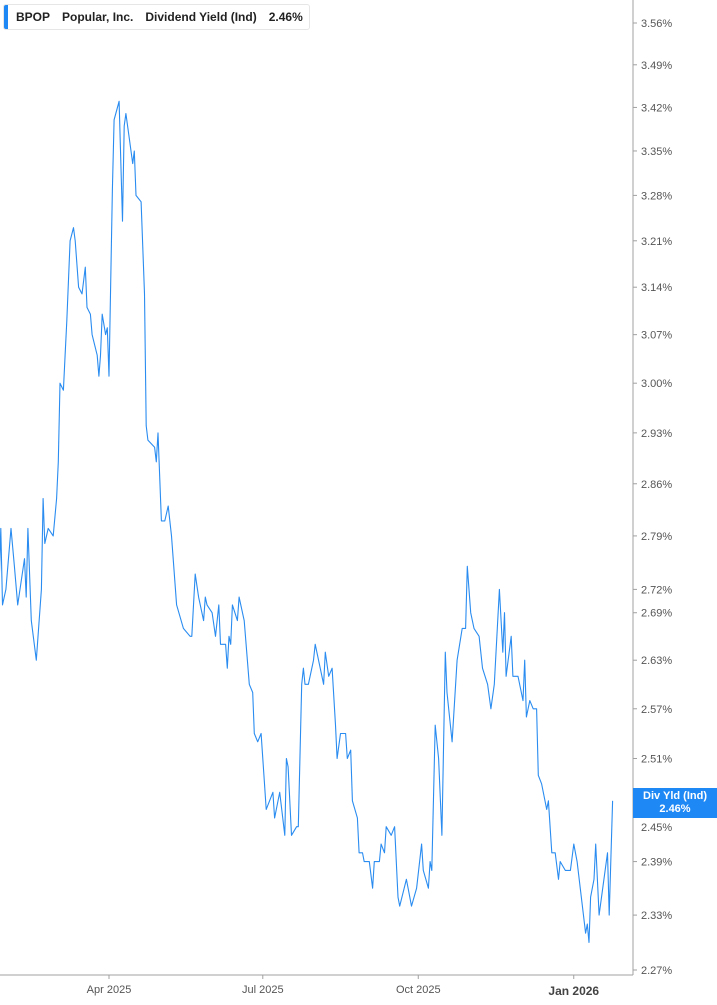 The height and width of the screenshot is (1005, 717). What do you see at coordinates (656, 759) in the screenshot?
I see `y-tick-label: 2.51%` at bounding box center [656, 759].